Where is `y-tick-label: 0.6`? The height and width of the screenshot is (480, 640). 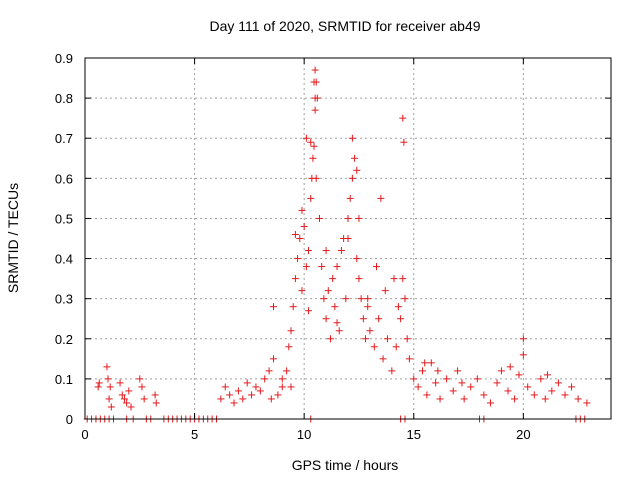 y-tick-label: 0.6 is located at coordinates (64, 178).